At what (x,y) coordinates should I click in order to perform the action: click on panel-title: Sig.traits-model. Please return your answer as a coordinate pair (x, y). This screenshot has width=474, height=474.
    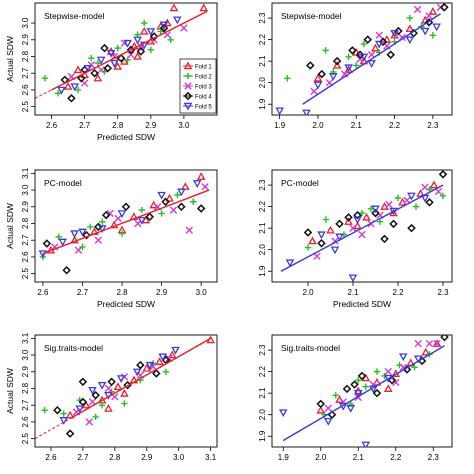
    Looking at the image, I should click on (73, 348).